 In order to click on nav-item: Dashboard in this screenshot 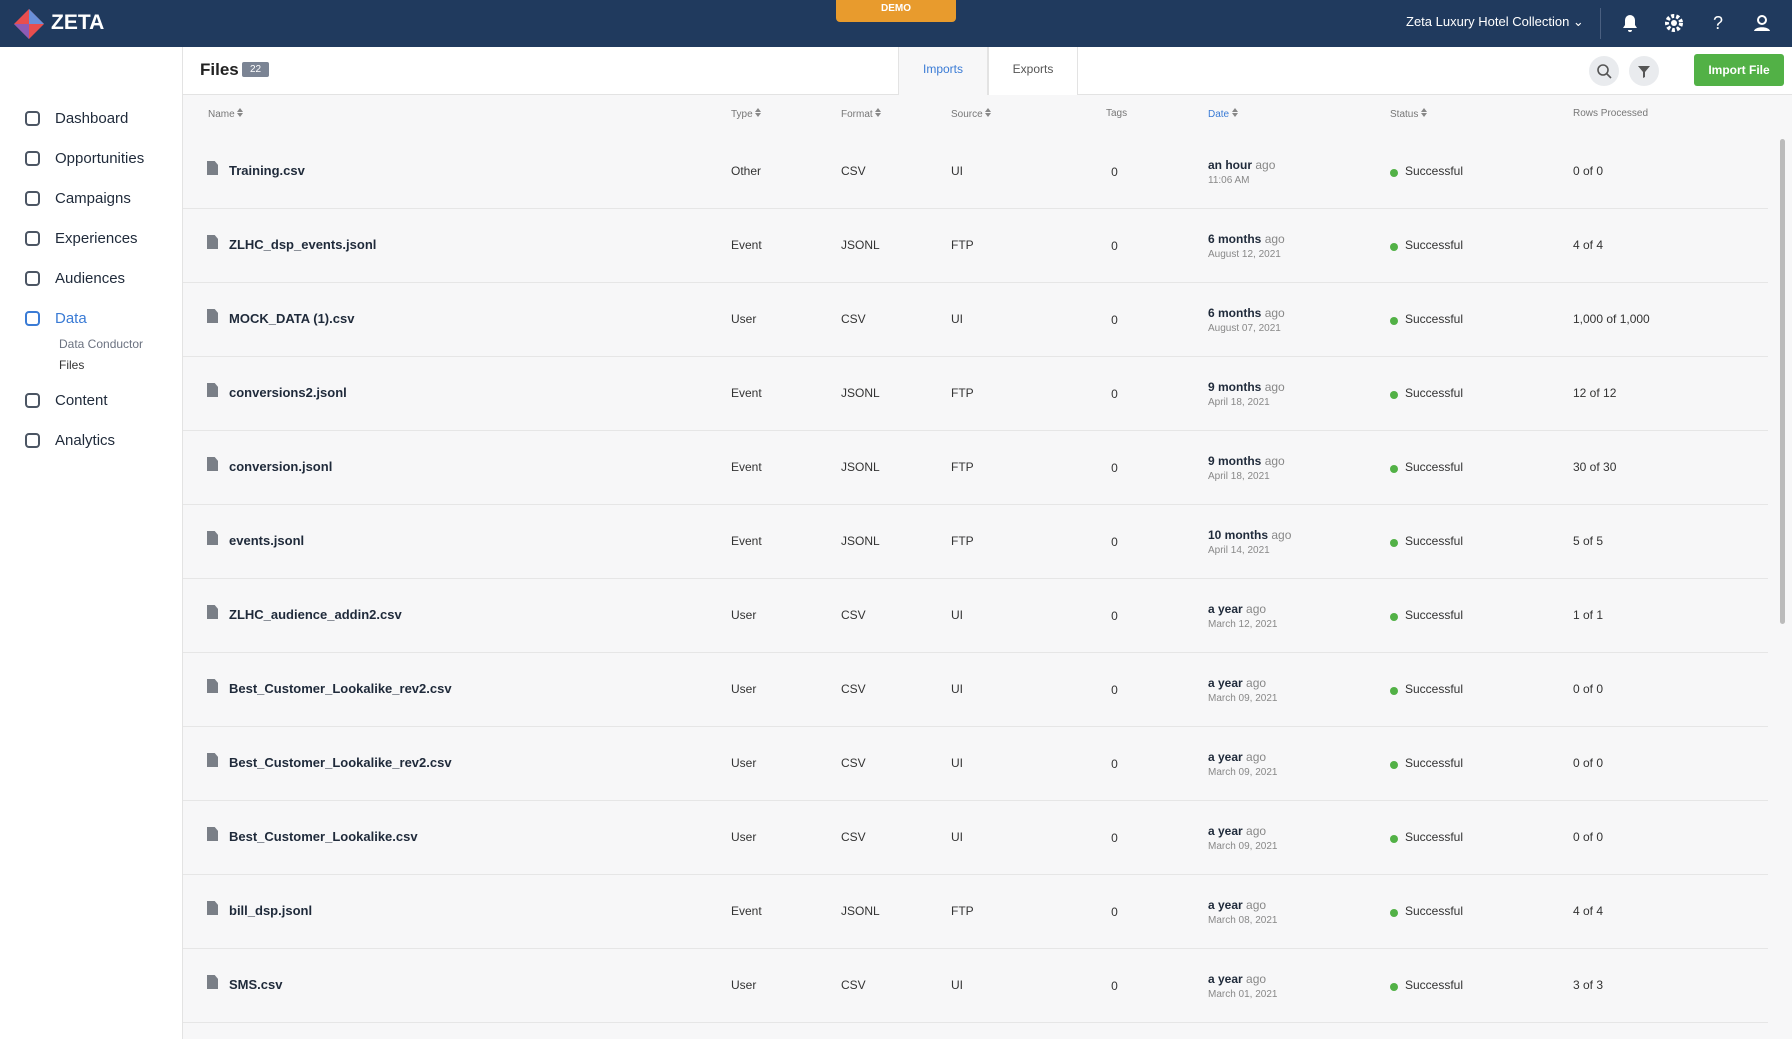, I will do `click(76, 118)`.